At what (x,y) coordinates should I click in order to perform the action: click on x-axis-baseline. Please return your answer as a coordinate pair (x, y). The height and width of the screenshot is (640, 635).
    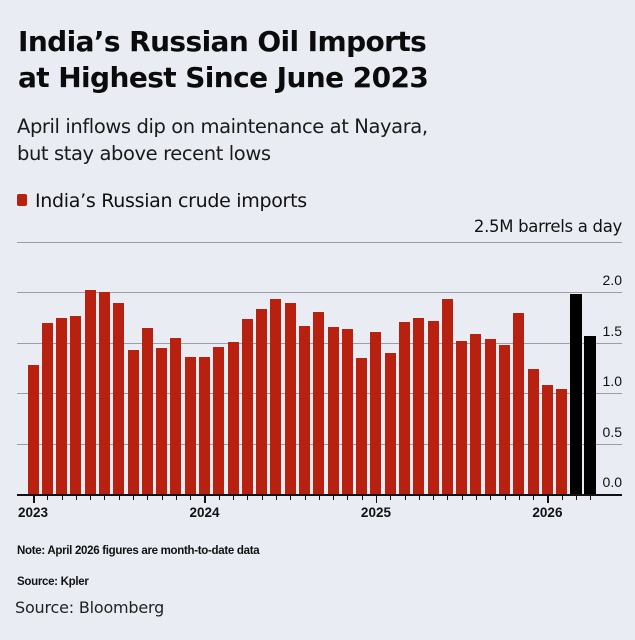
    Looking at the image, I should click on (319, 495).